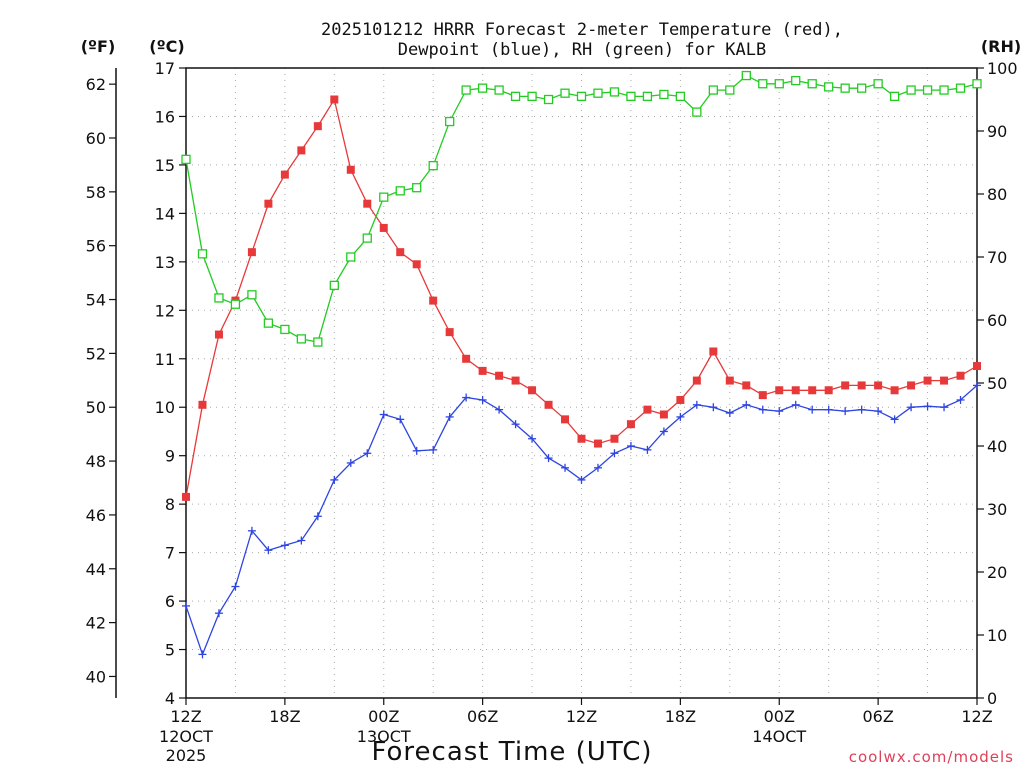  Describe the element at coordinates (96, 84) in the screenshot. I see `fahrenheit-tick-label: 62` at that location.